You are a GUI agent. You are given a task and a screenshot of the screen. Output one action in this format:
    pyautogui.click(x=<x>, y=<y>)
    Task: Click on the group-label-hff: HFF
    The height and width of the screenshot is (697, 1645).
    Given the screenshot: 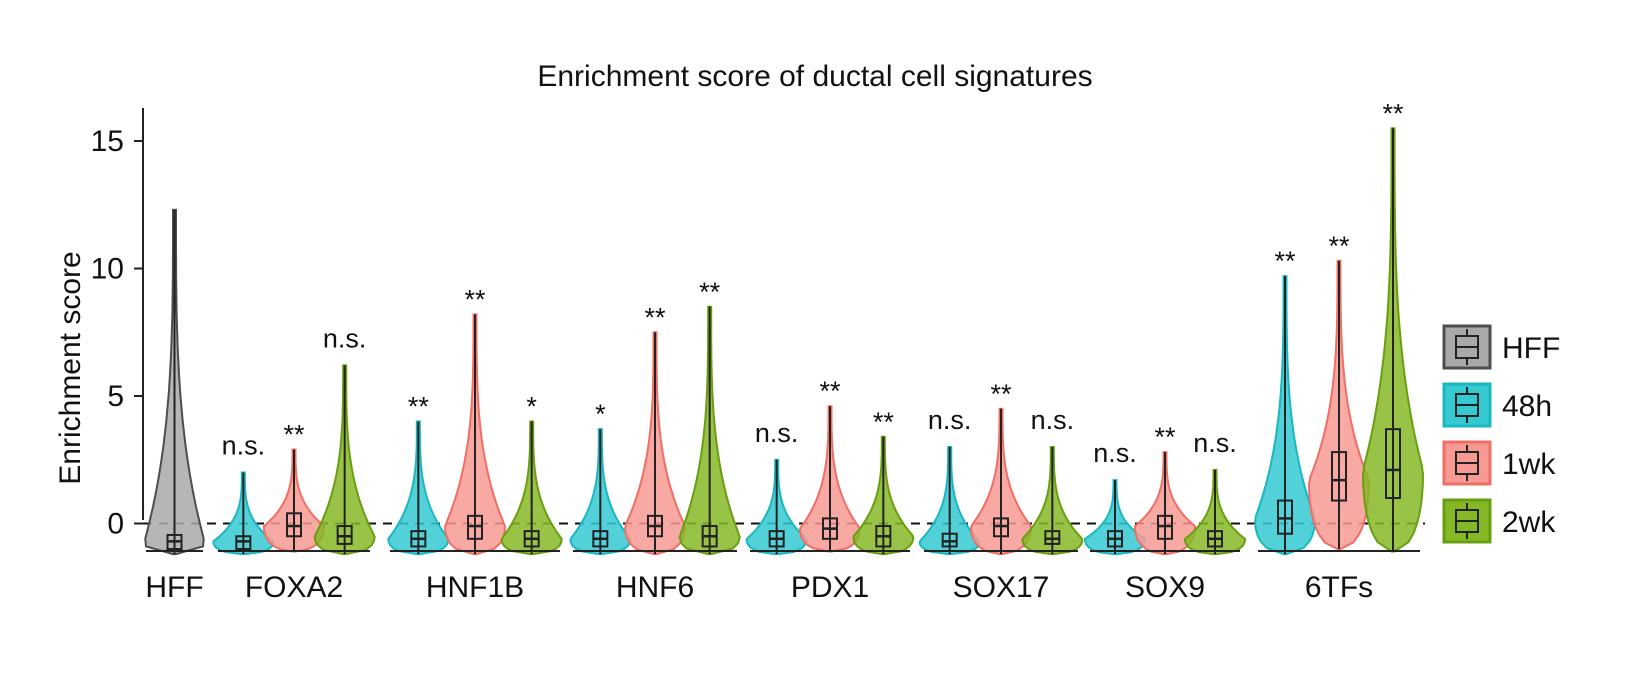 What is the action you would take?
    pyautogui.click(x=174, y=587)
    